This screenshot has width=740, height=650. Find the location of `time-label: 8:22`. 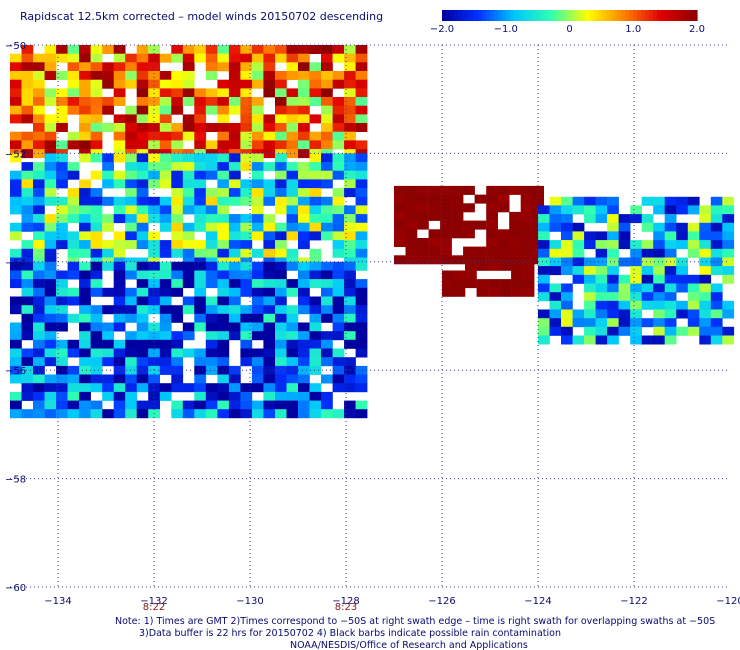

time-label: 8:22 is located at coordinates (154, 607).